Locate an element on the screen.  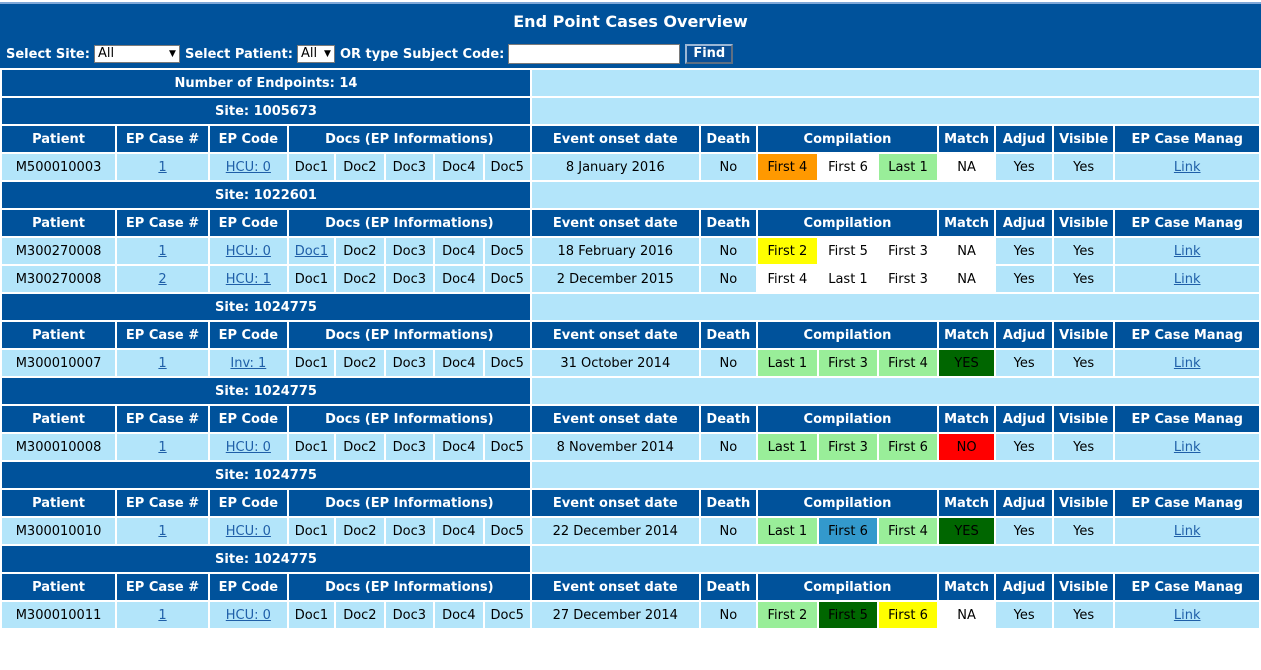
site-title: Site: 1024775 is located at coordinates (266, 307).